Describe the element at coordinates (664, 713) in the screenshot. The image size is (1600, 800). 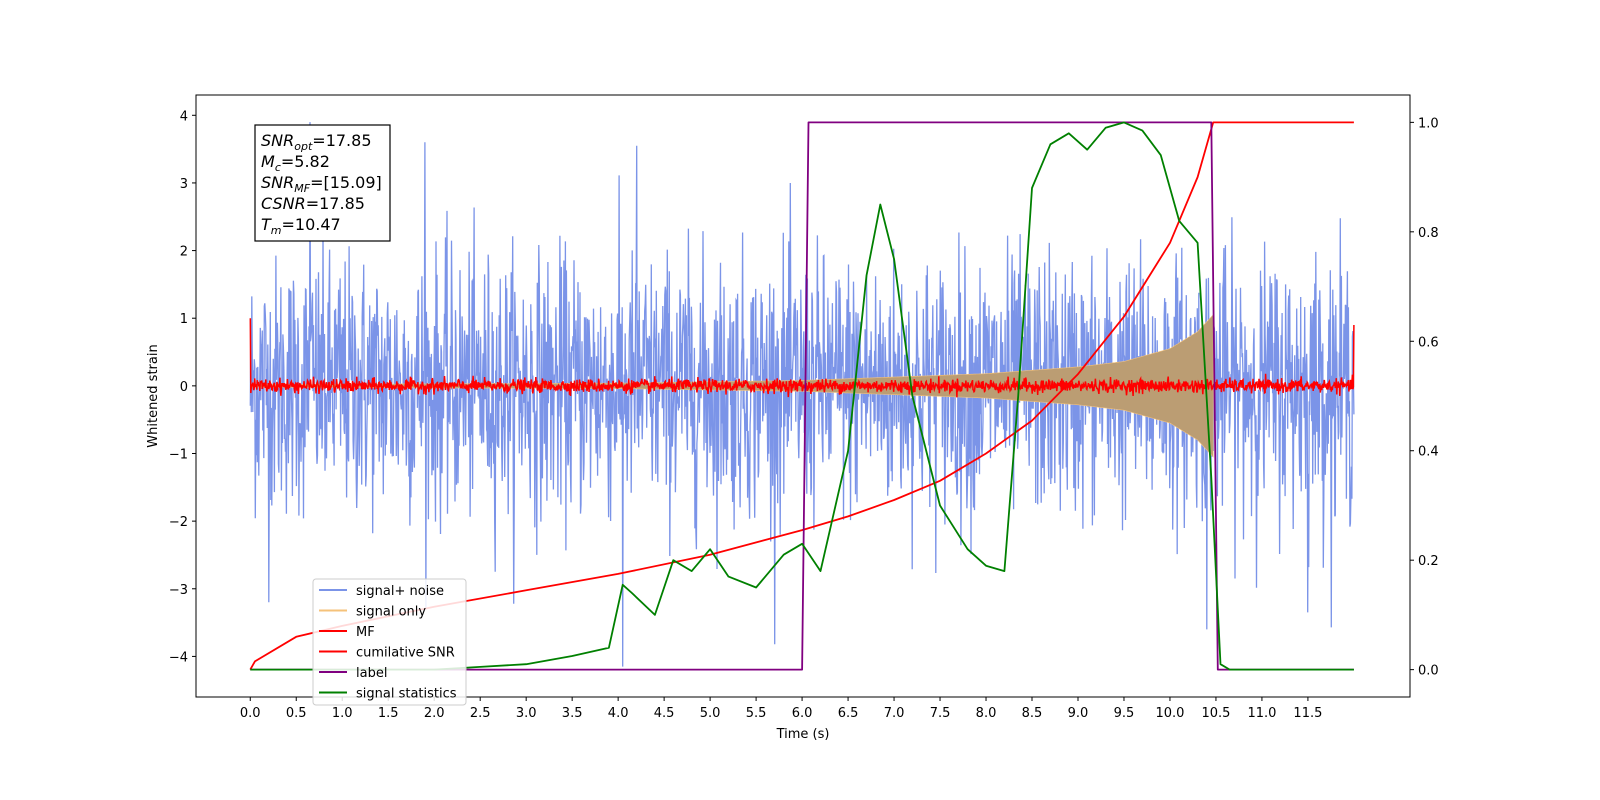
I see `x-tick-label: 4.5` at that location.